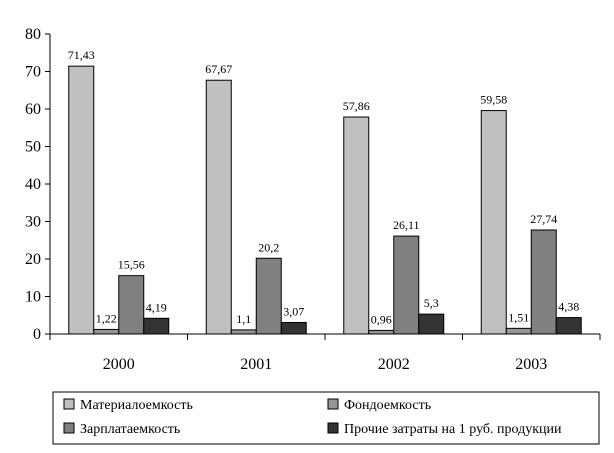 The image size is (614, 453). What do you see at coordinates (406, 225) in the screenshot?
I see `data-label: 26,11` at bounding box center [406, 225].